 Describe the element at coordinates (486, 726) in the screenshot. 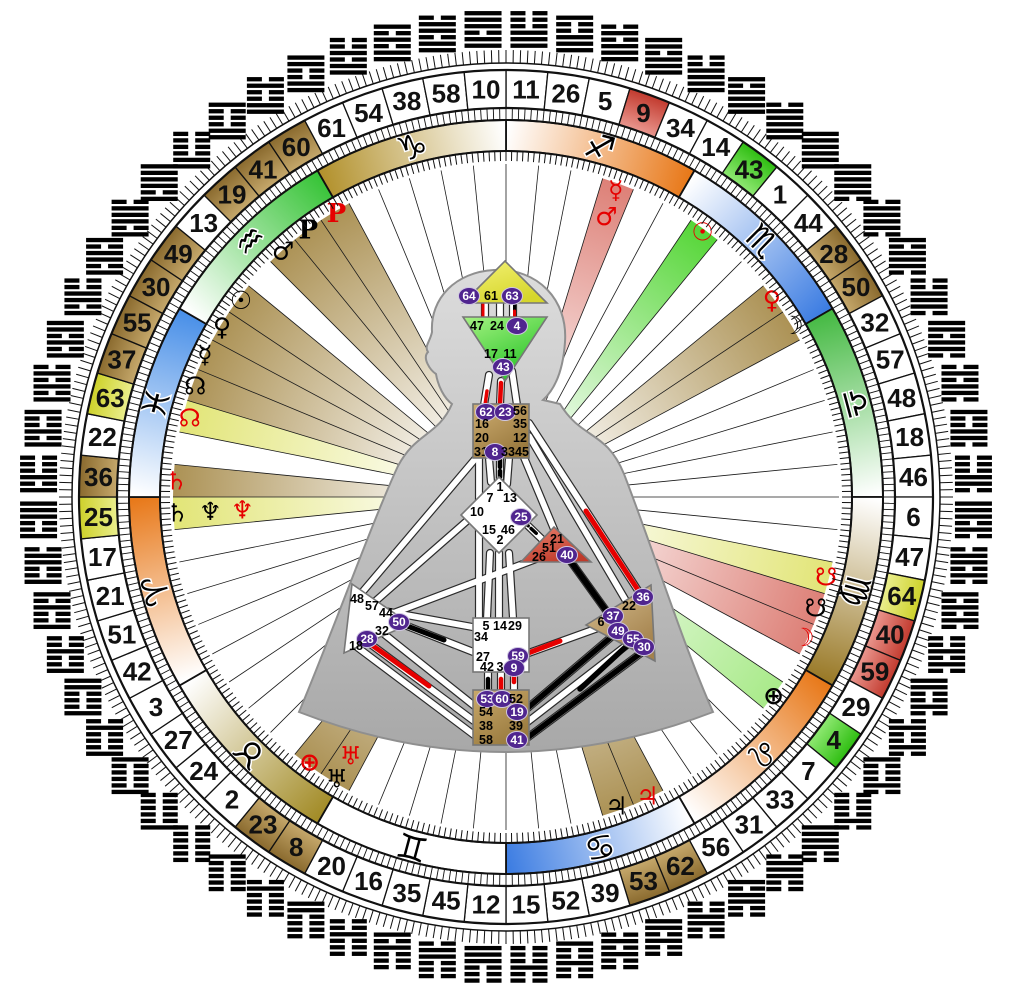

I see `center-gate-38: 38` at that location.